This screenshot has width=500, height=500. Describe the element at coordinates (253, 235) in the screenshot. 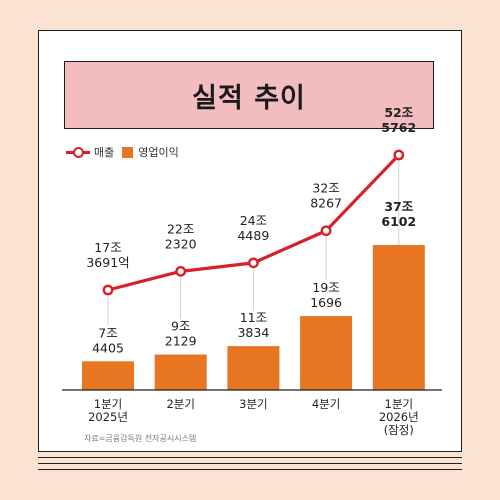

I see `sales-value-label: 4489` at that location.